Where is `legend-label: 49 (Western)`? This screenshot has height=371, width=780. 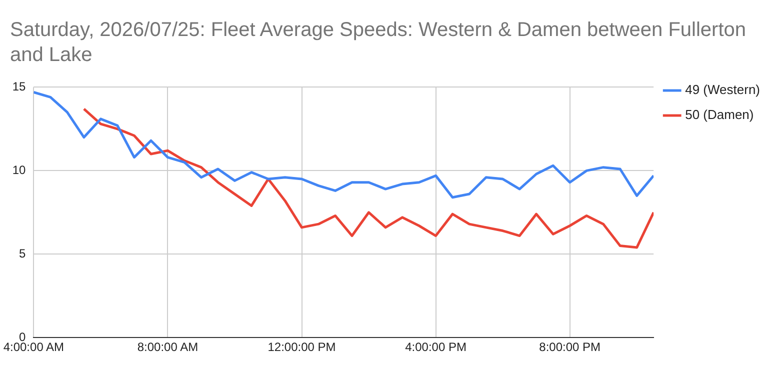 legend-label: 49 (Western) is located at coordinates (722, 90).